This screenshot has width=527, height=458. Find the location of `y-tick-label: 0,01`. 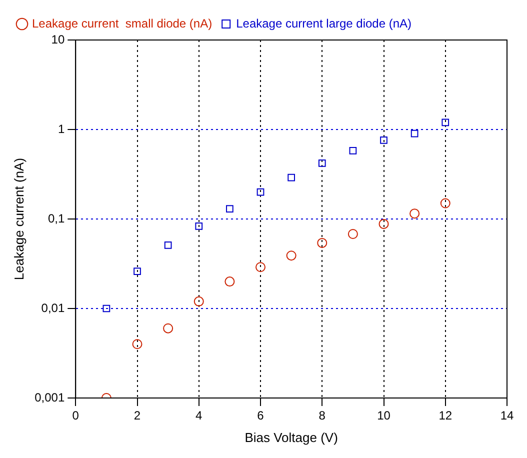

y-tick-label: 0,01 is located at coordinates (53, 307).